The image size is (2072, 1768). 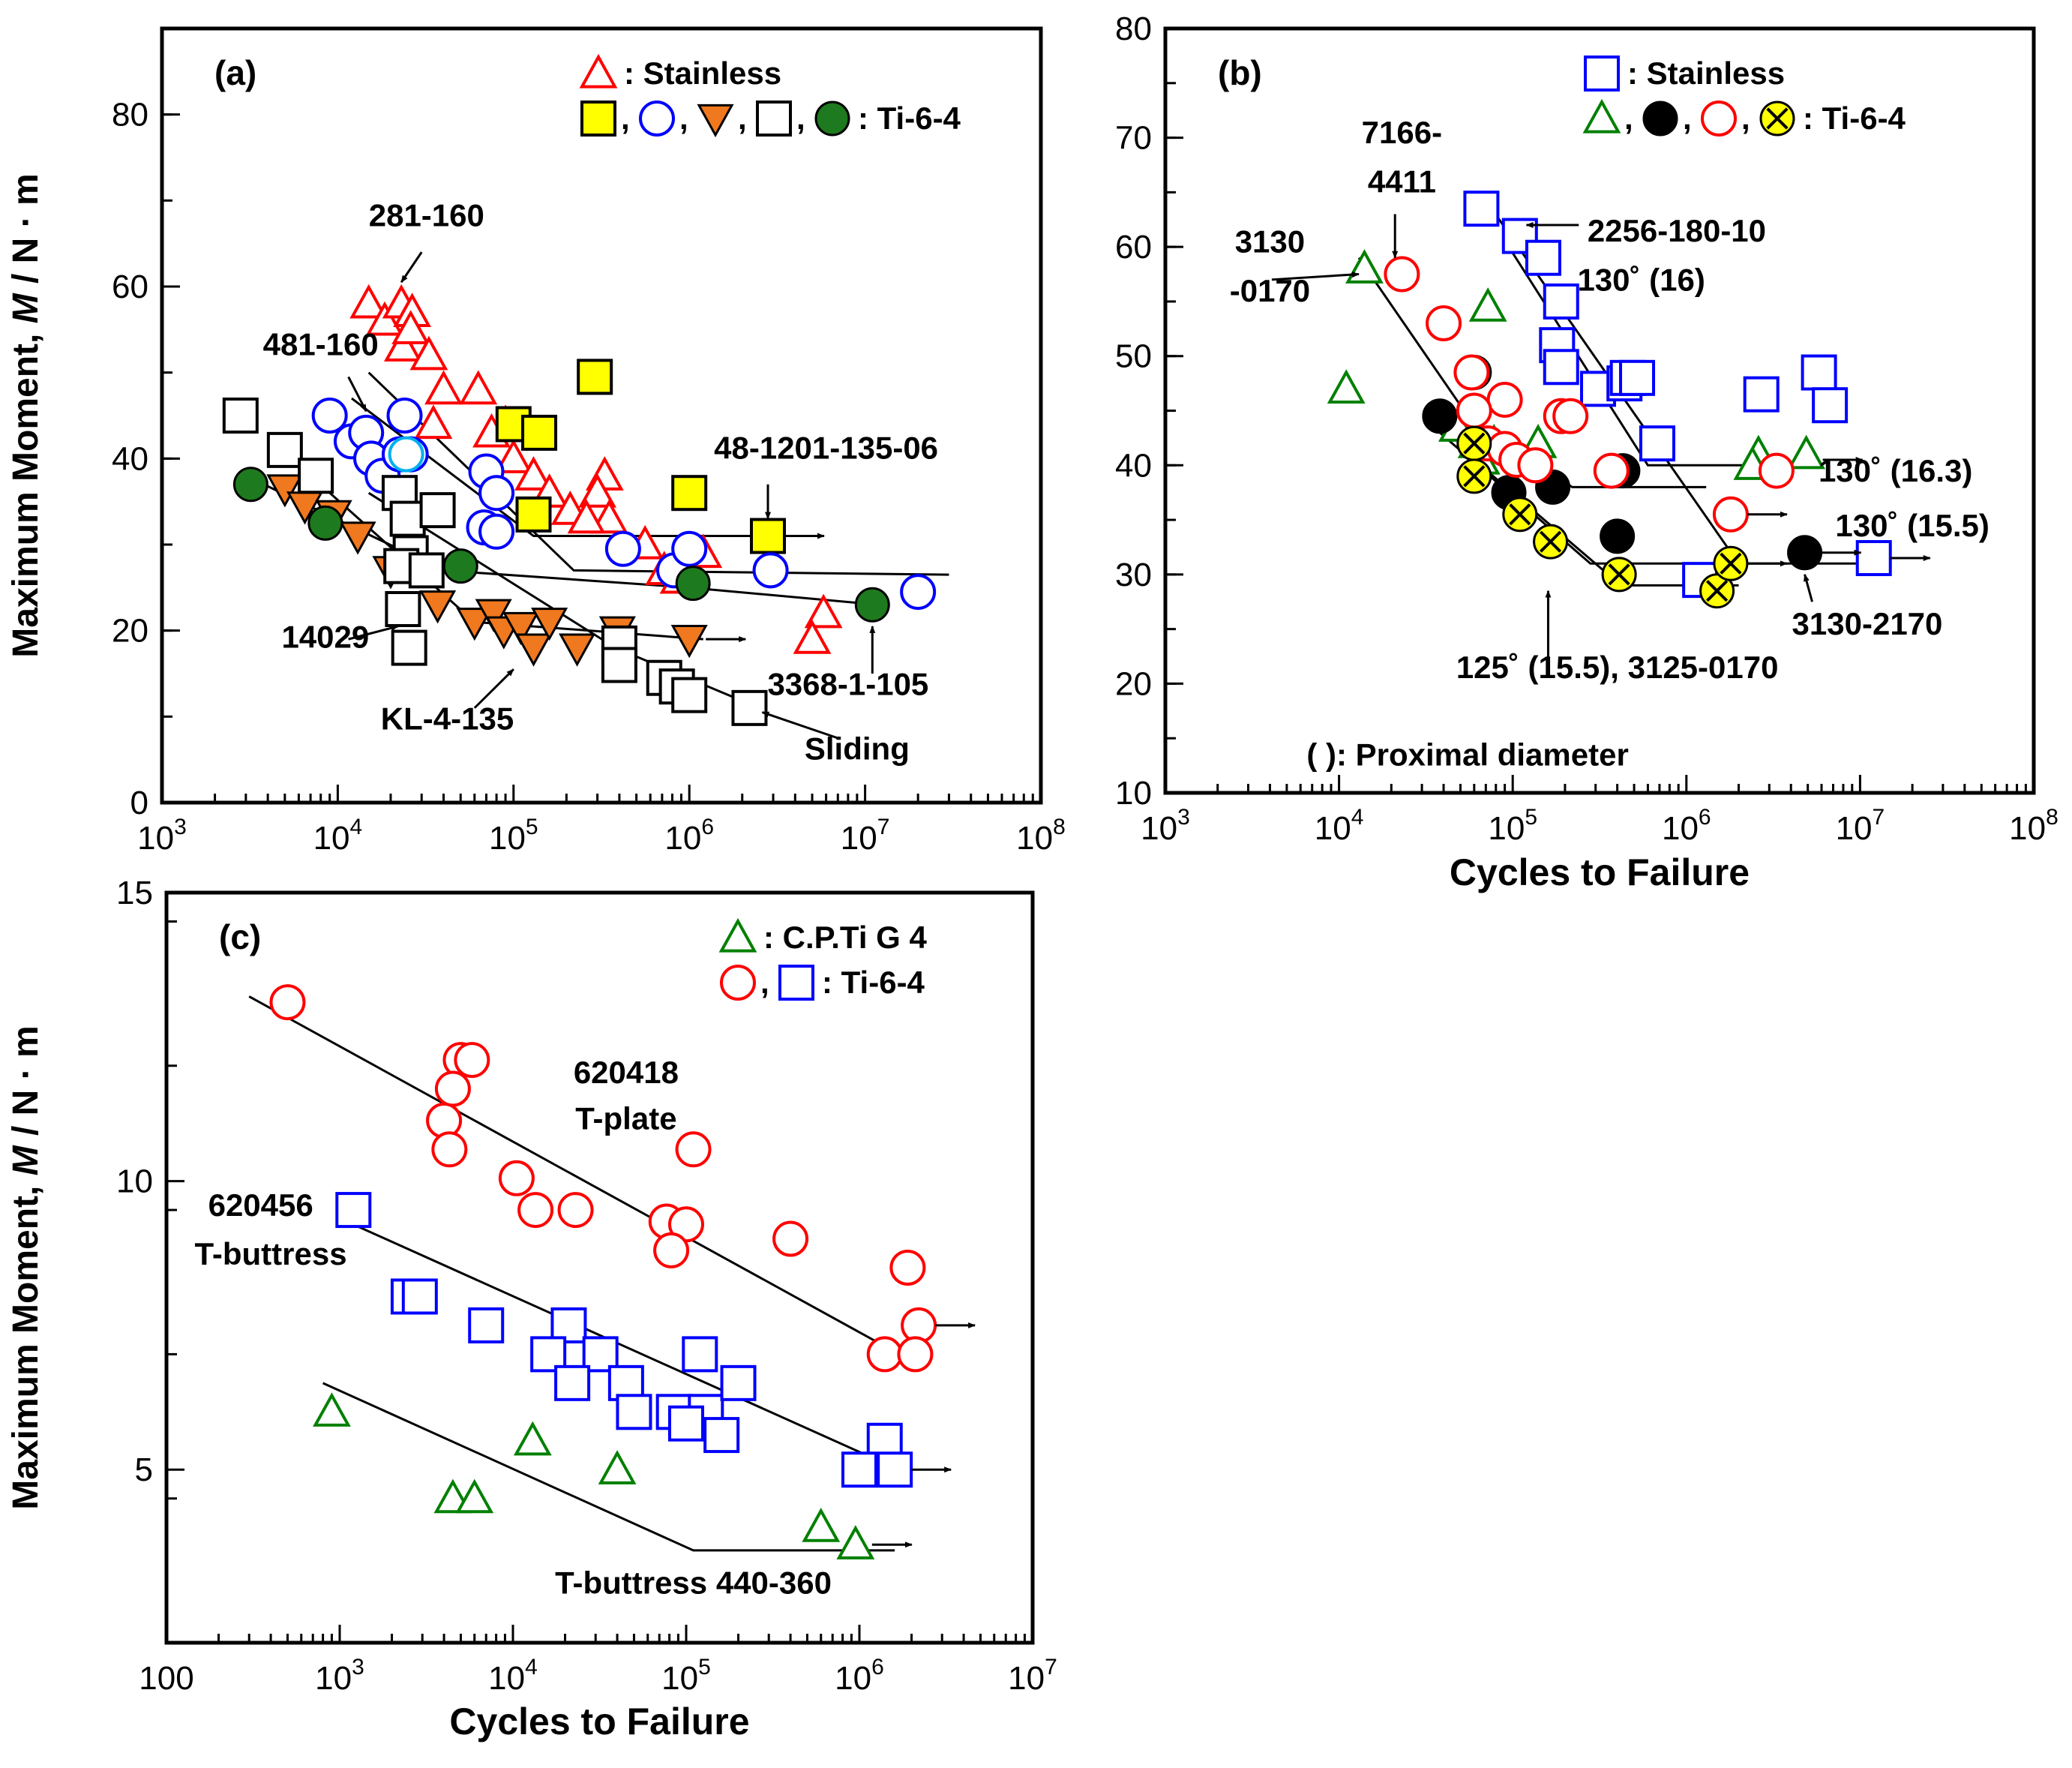 What do you see at coordinates (826, 447) in the screenshot?
I see `annotation-label: 48-1201-135-06` at bounding box center [826, 447].